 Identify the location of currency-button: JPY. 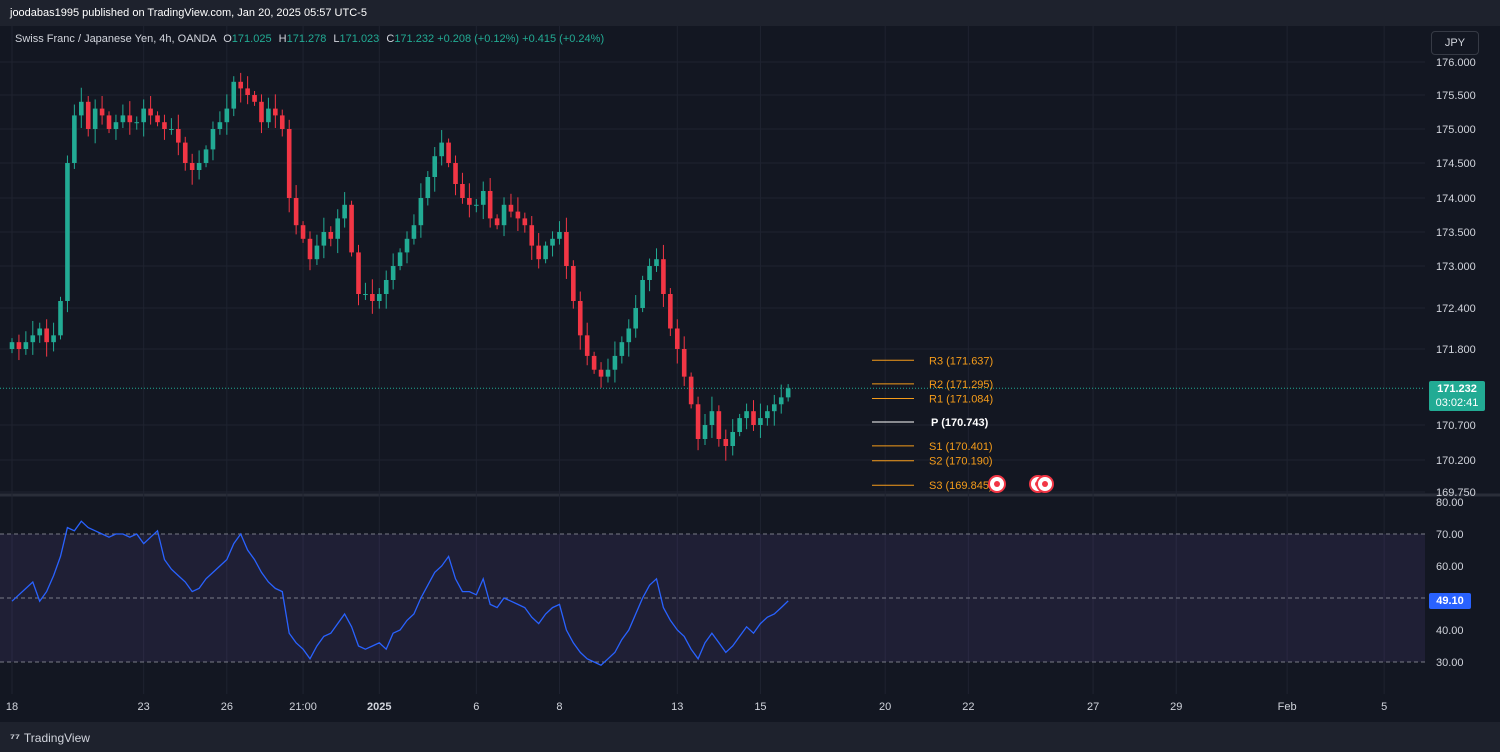
(1455, 43).